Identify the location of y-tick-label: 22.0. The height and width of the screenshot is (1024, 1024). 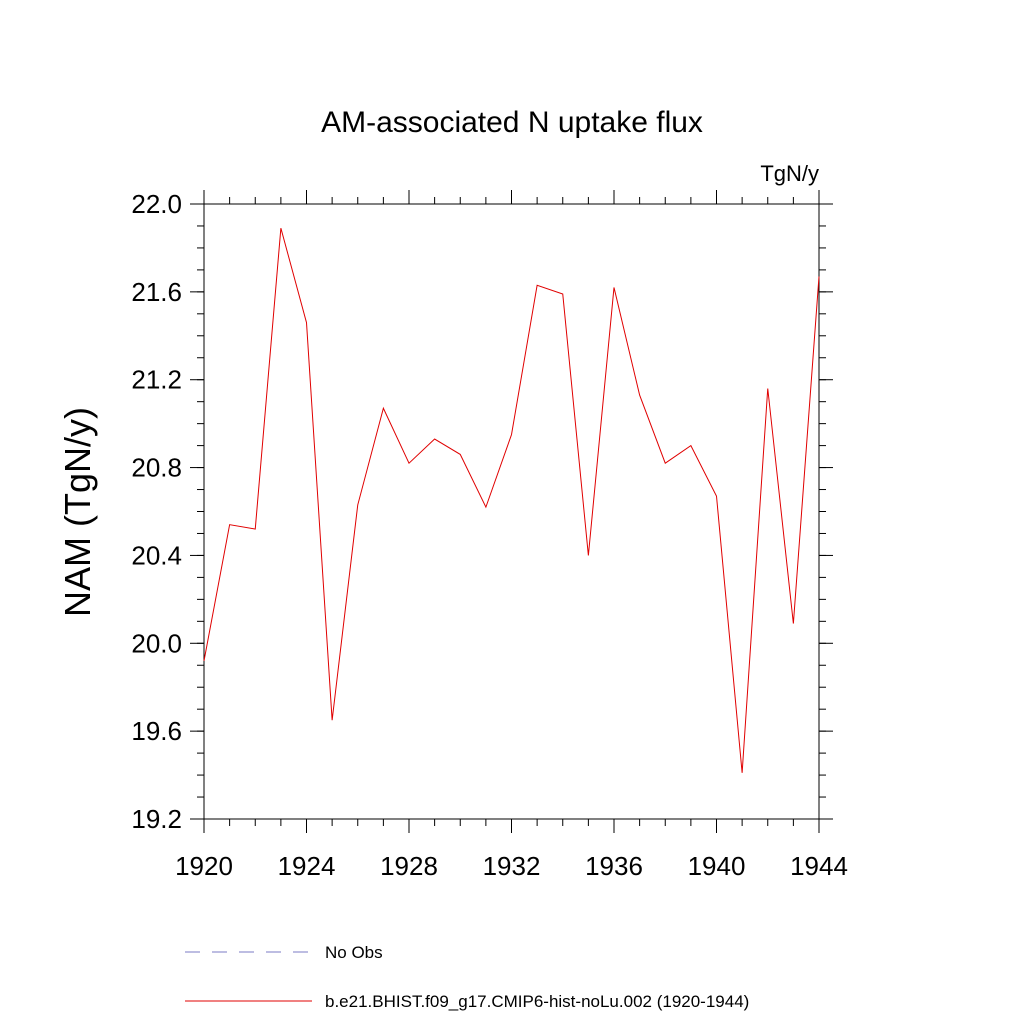
(156, 204).